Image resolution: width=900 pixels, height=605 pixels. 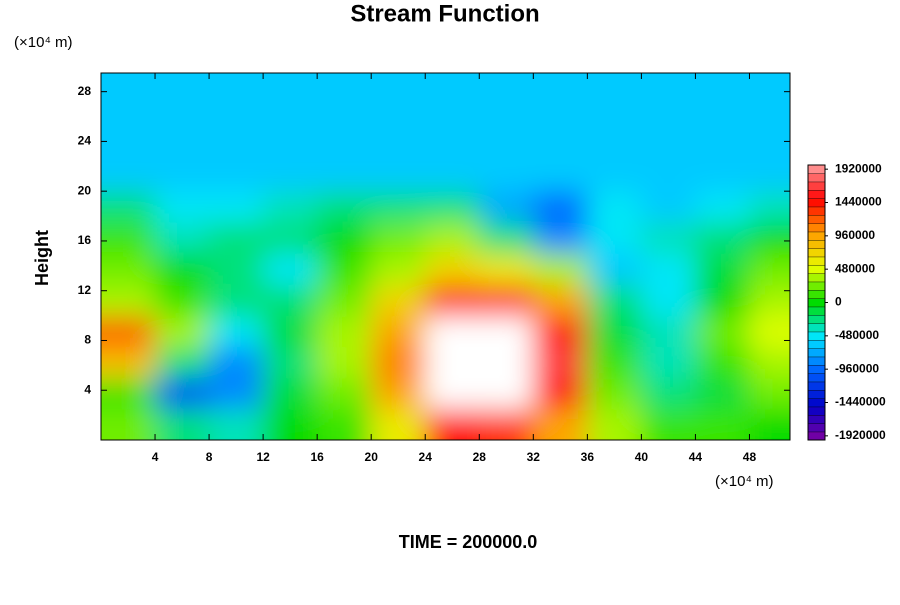 What do you see at coordinates (744, 481) in the screenshot?
I see `x-unit: (×10⁴ m)` at bounding box center [744, 481].